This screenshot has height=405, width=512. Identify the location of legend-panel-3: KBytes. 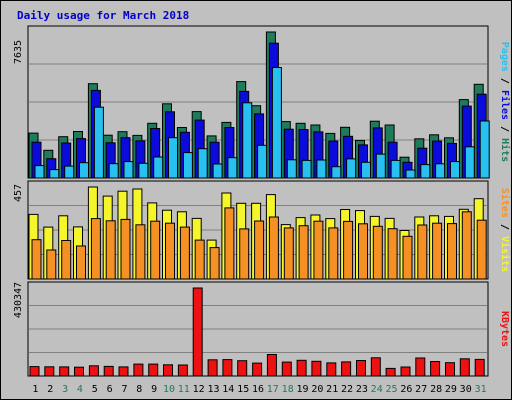
(504, 329).